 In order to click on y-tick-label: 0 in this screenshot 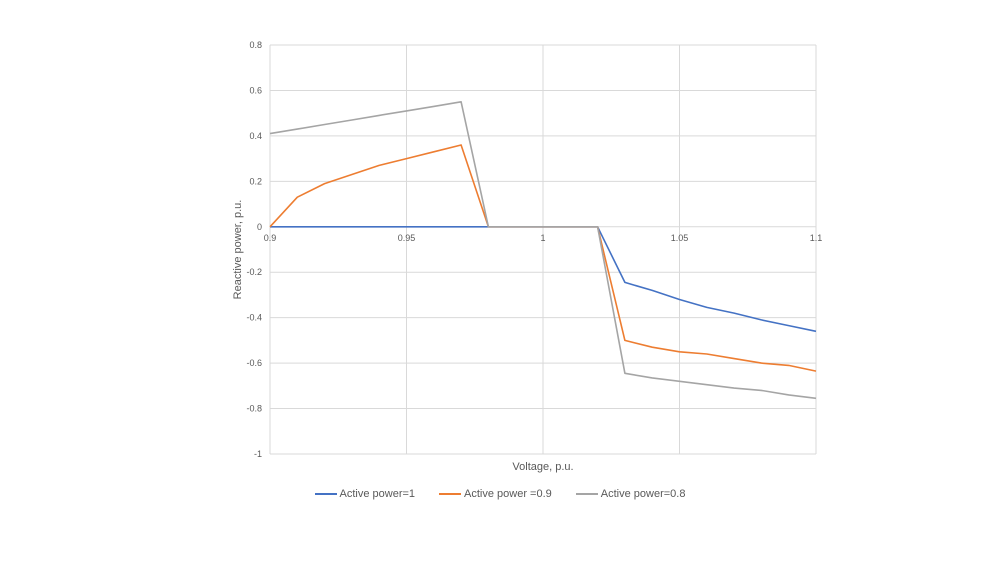, I will do `click(259, 227)`.